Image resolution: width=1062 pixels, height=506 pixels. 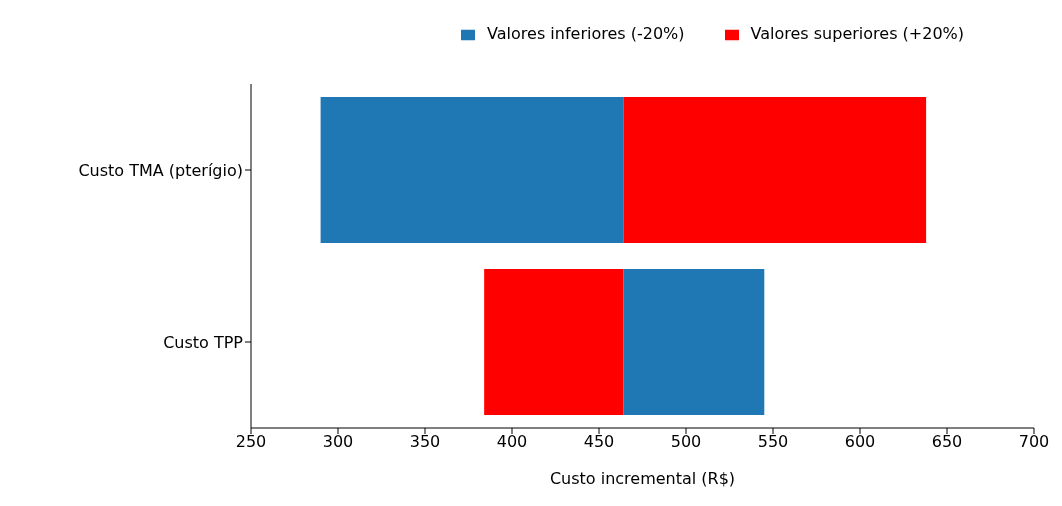 What do you see at coordinates (1034, 442) in the screenshot?
I see `x-tick-label: 700` at bounding box center [1034, 442].